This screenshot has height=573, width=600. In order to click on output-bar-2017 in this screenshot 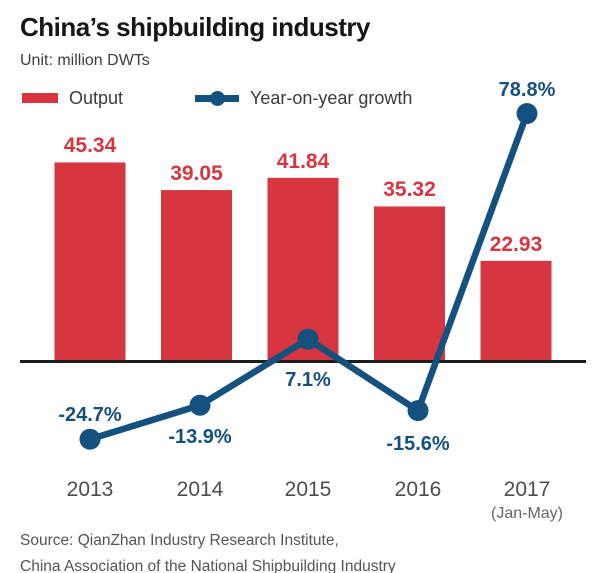, I will do `click(516, 311)`.